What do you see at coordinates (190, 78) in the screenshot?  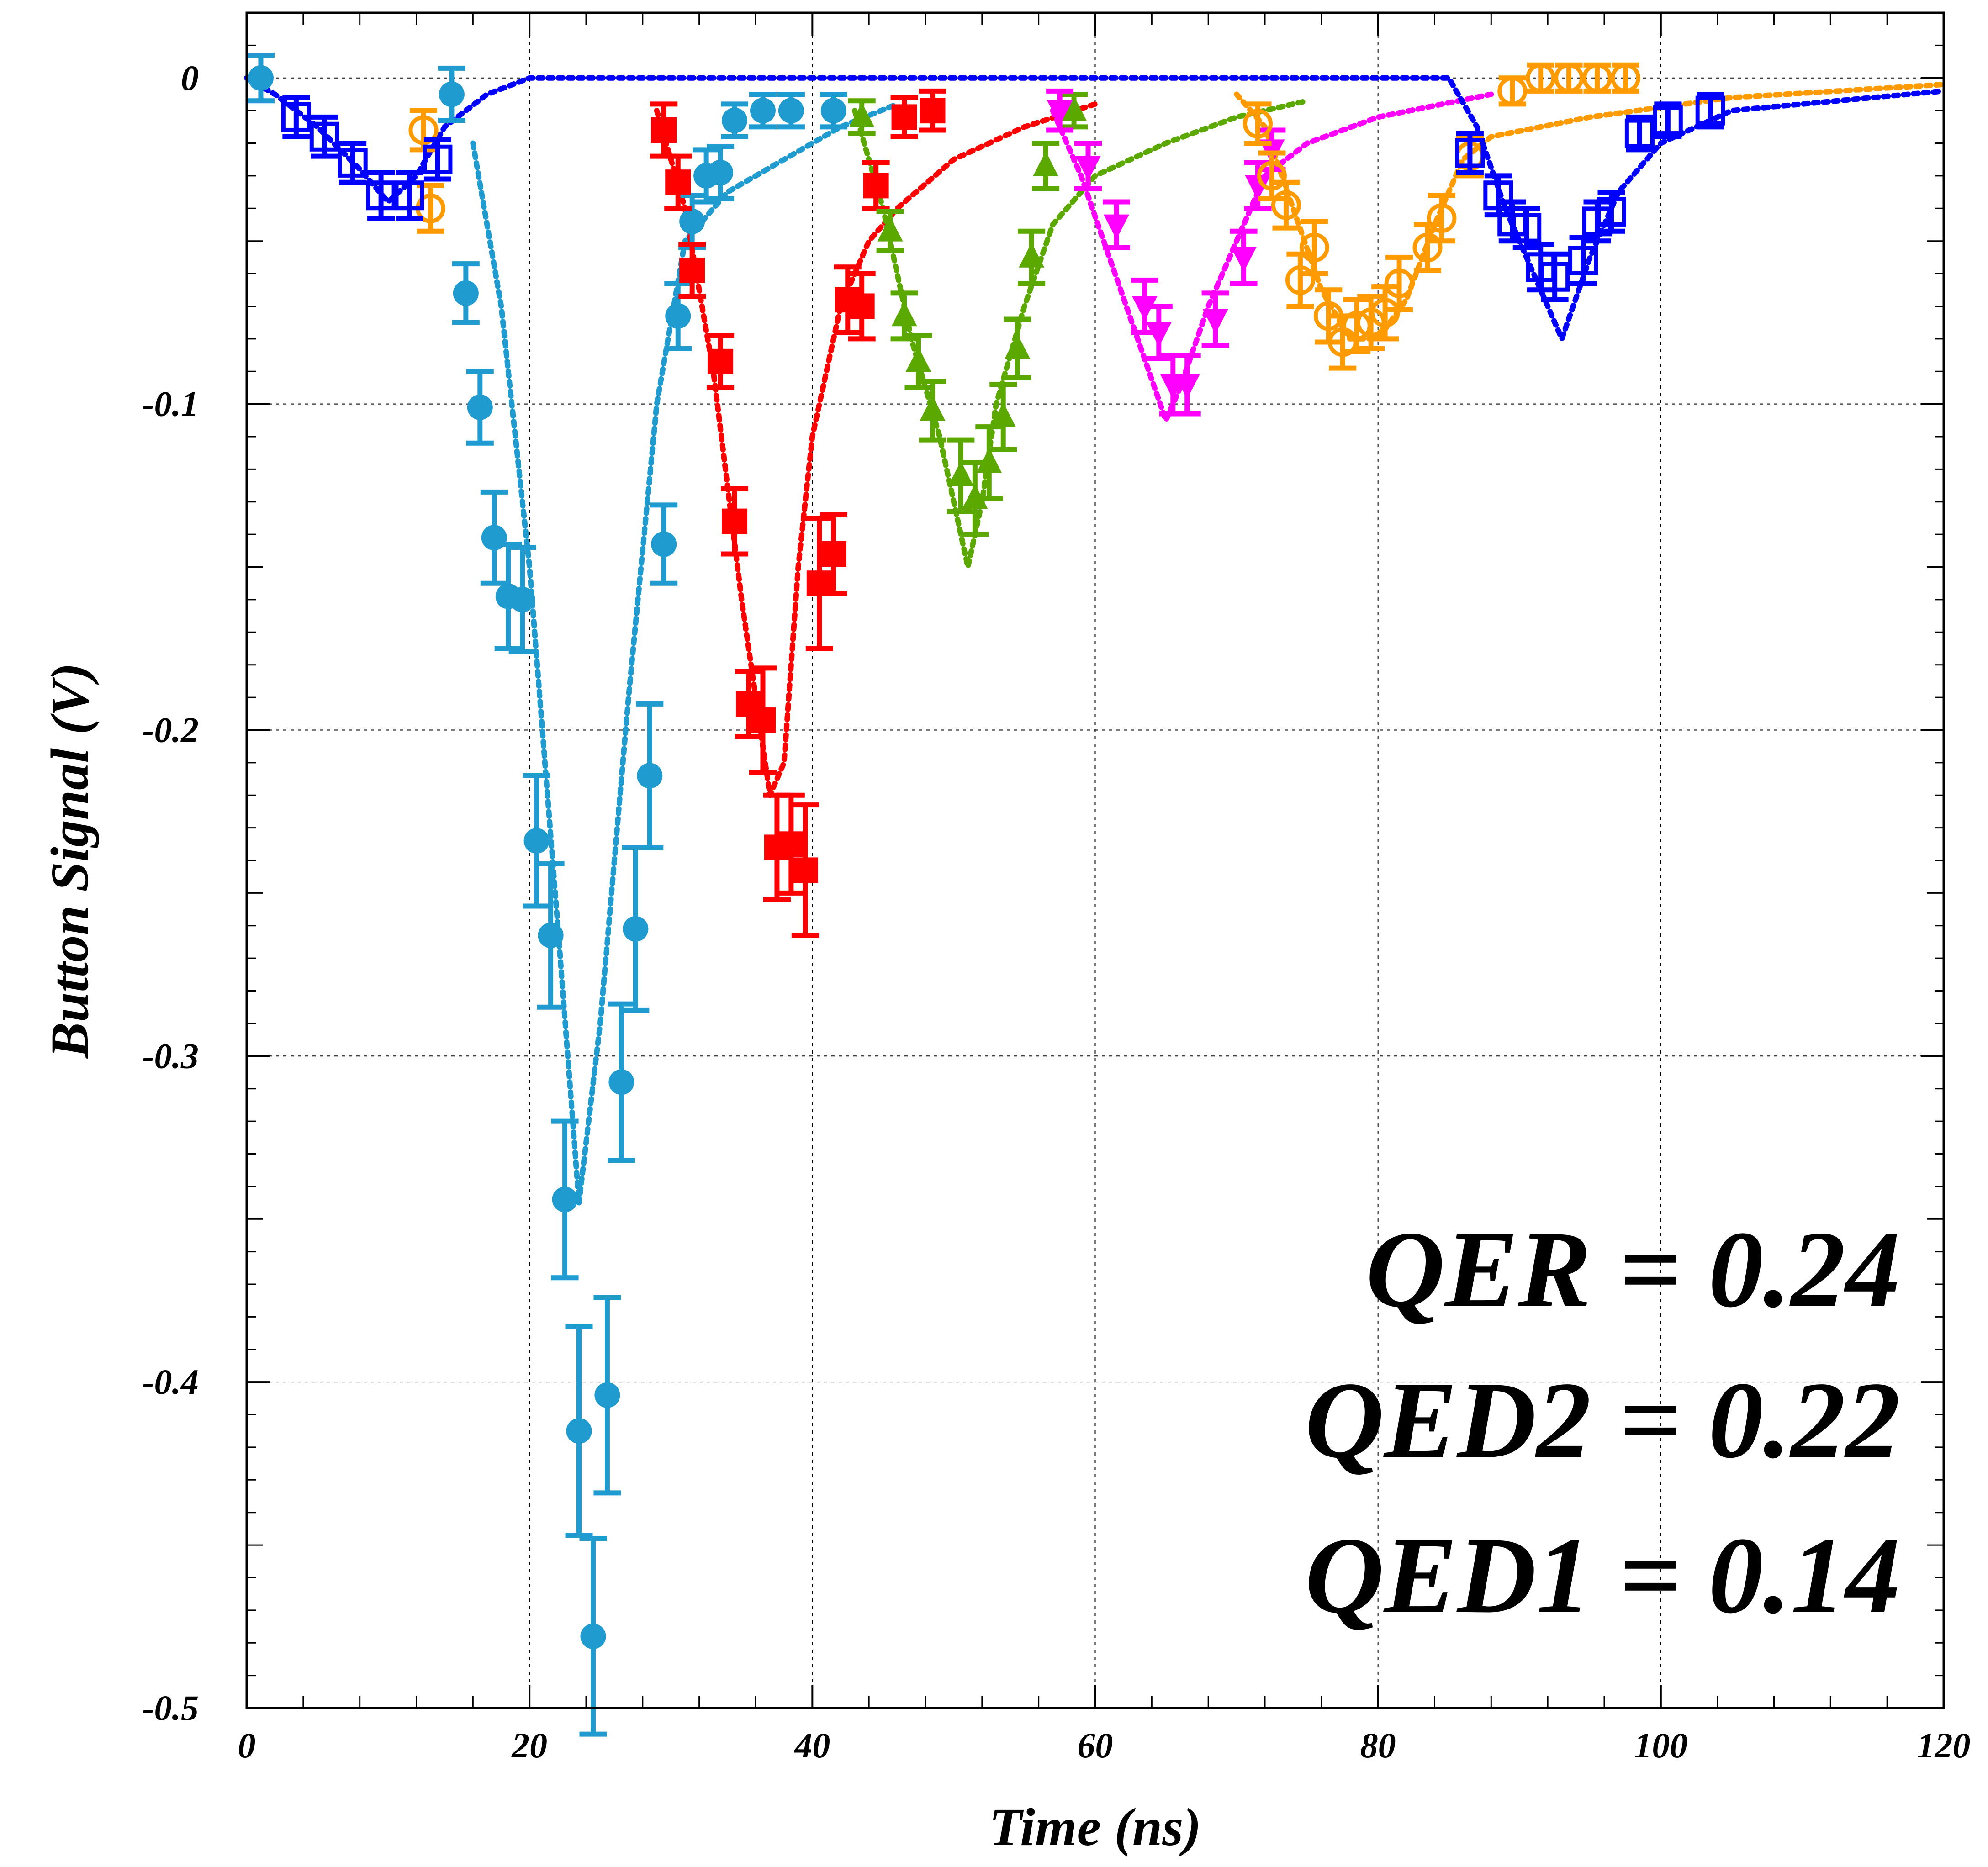 I see `y-tick-label: 0` at bounding box center [190, 78].